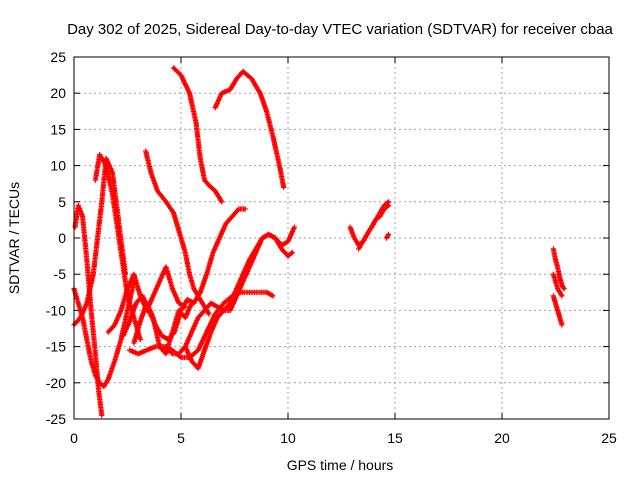 This screenshot has width=640, height=480. Describe the element at coordinates (62, 202) in the screenshot. I see `y-tick-label: 5` at that location.